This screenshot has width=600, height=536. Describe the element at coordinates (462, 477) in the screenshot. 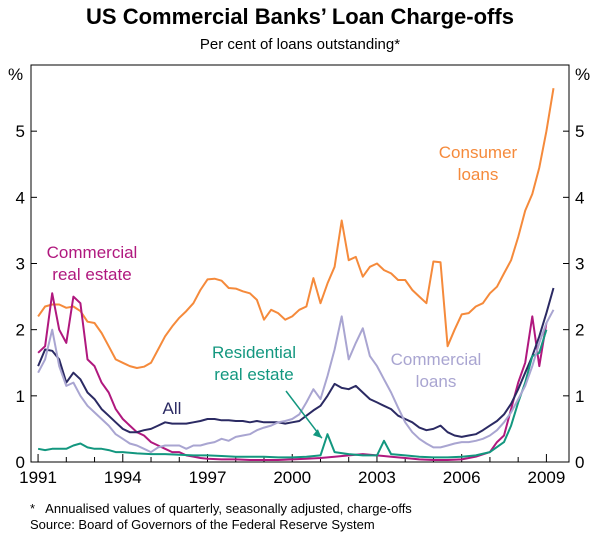

I see `x-tick-label: 2006` at that location.